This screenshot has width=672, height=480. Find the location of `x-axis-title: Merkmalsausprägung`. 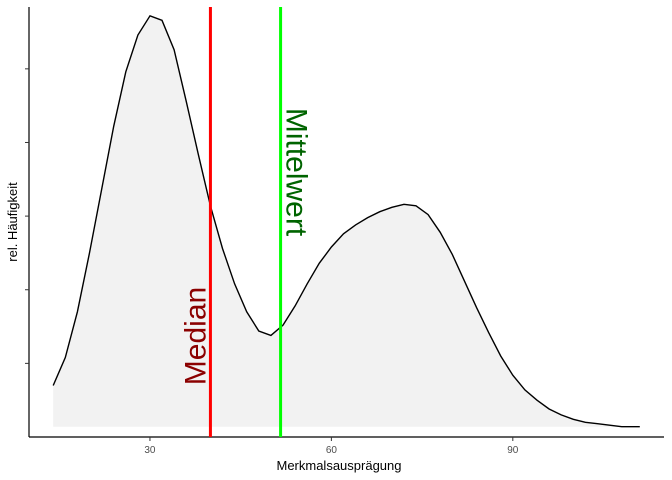

x-axis-title: Merkmalsausprägung is located at coordinates (338, 465).